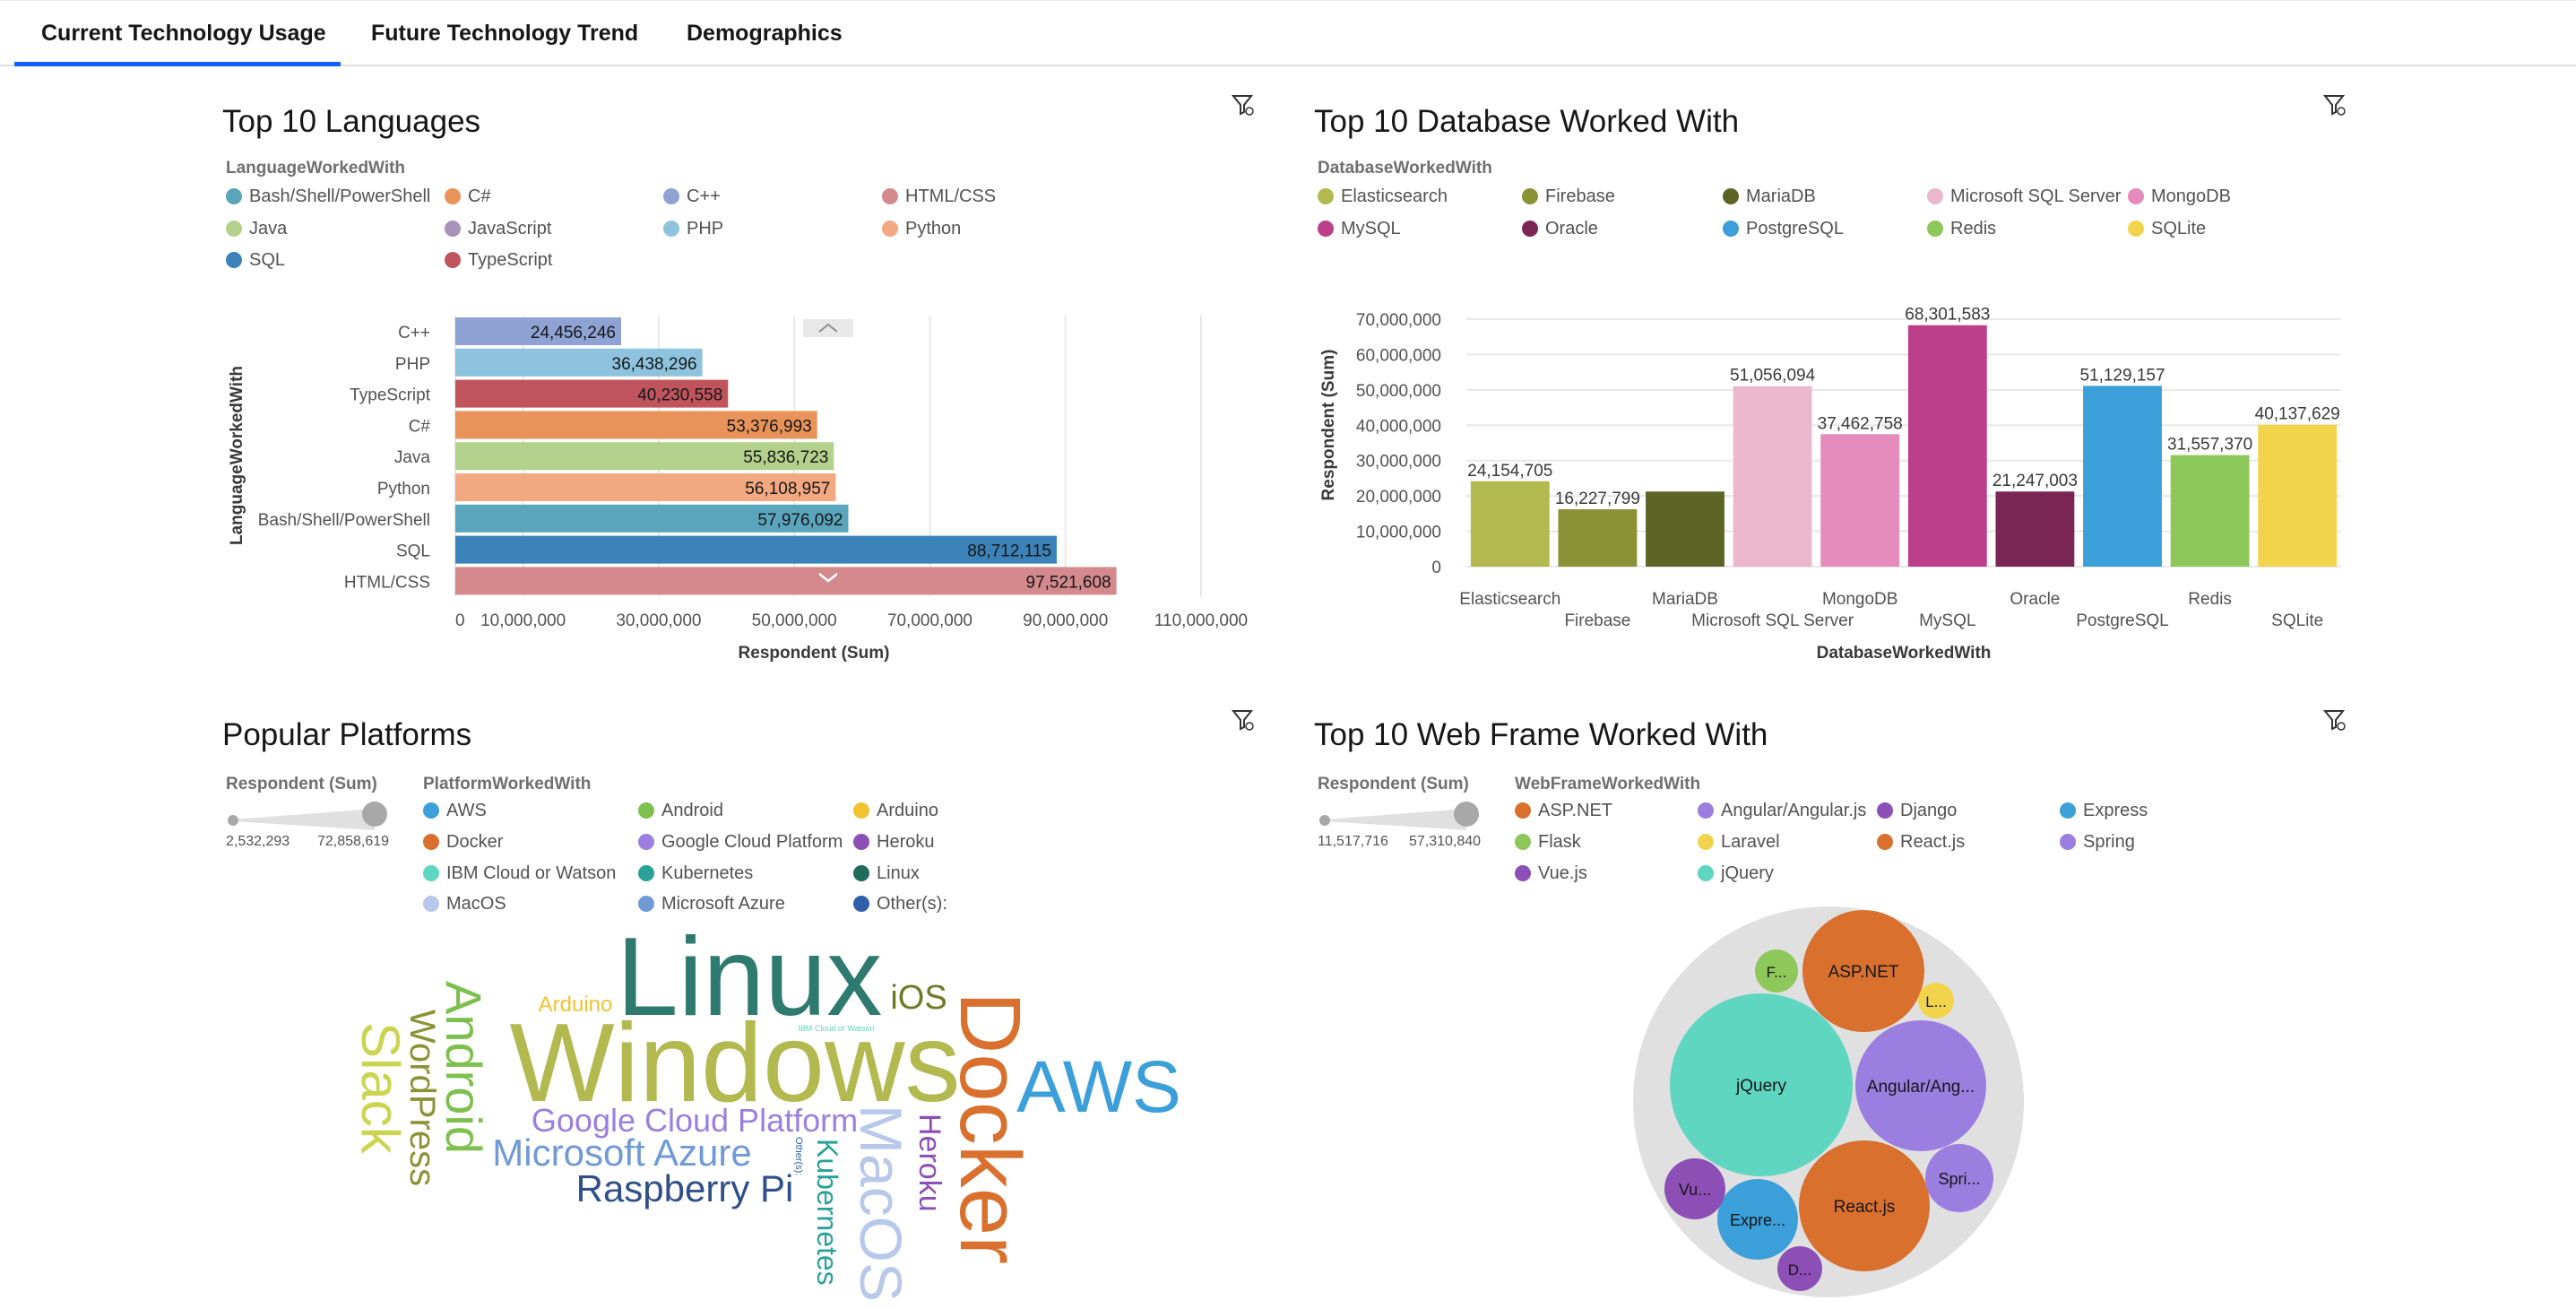 This screenshot has width=2576, height=1309. Describe the element at coordinates (1739, 842) in the screenshot. I see `legend-item: Laravel` at that location.